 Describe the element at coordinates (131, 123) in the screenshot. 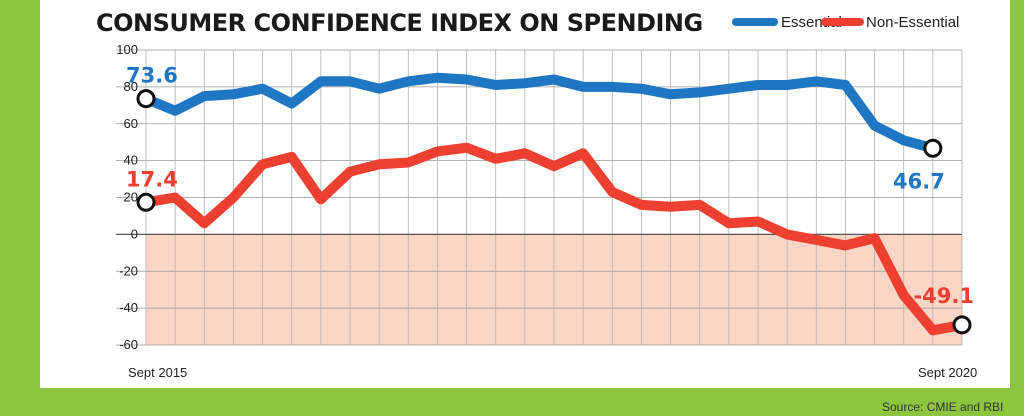

I see `y-tick-label-2: 60` at that location.